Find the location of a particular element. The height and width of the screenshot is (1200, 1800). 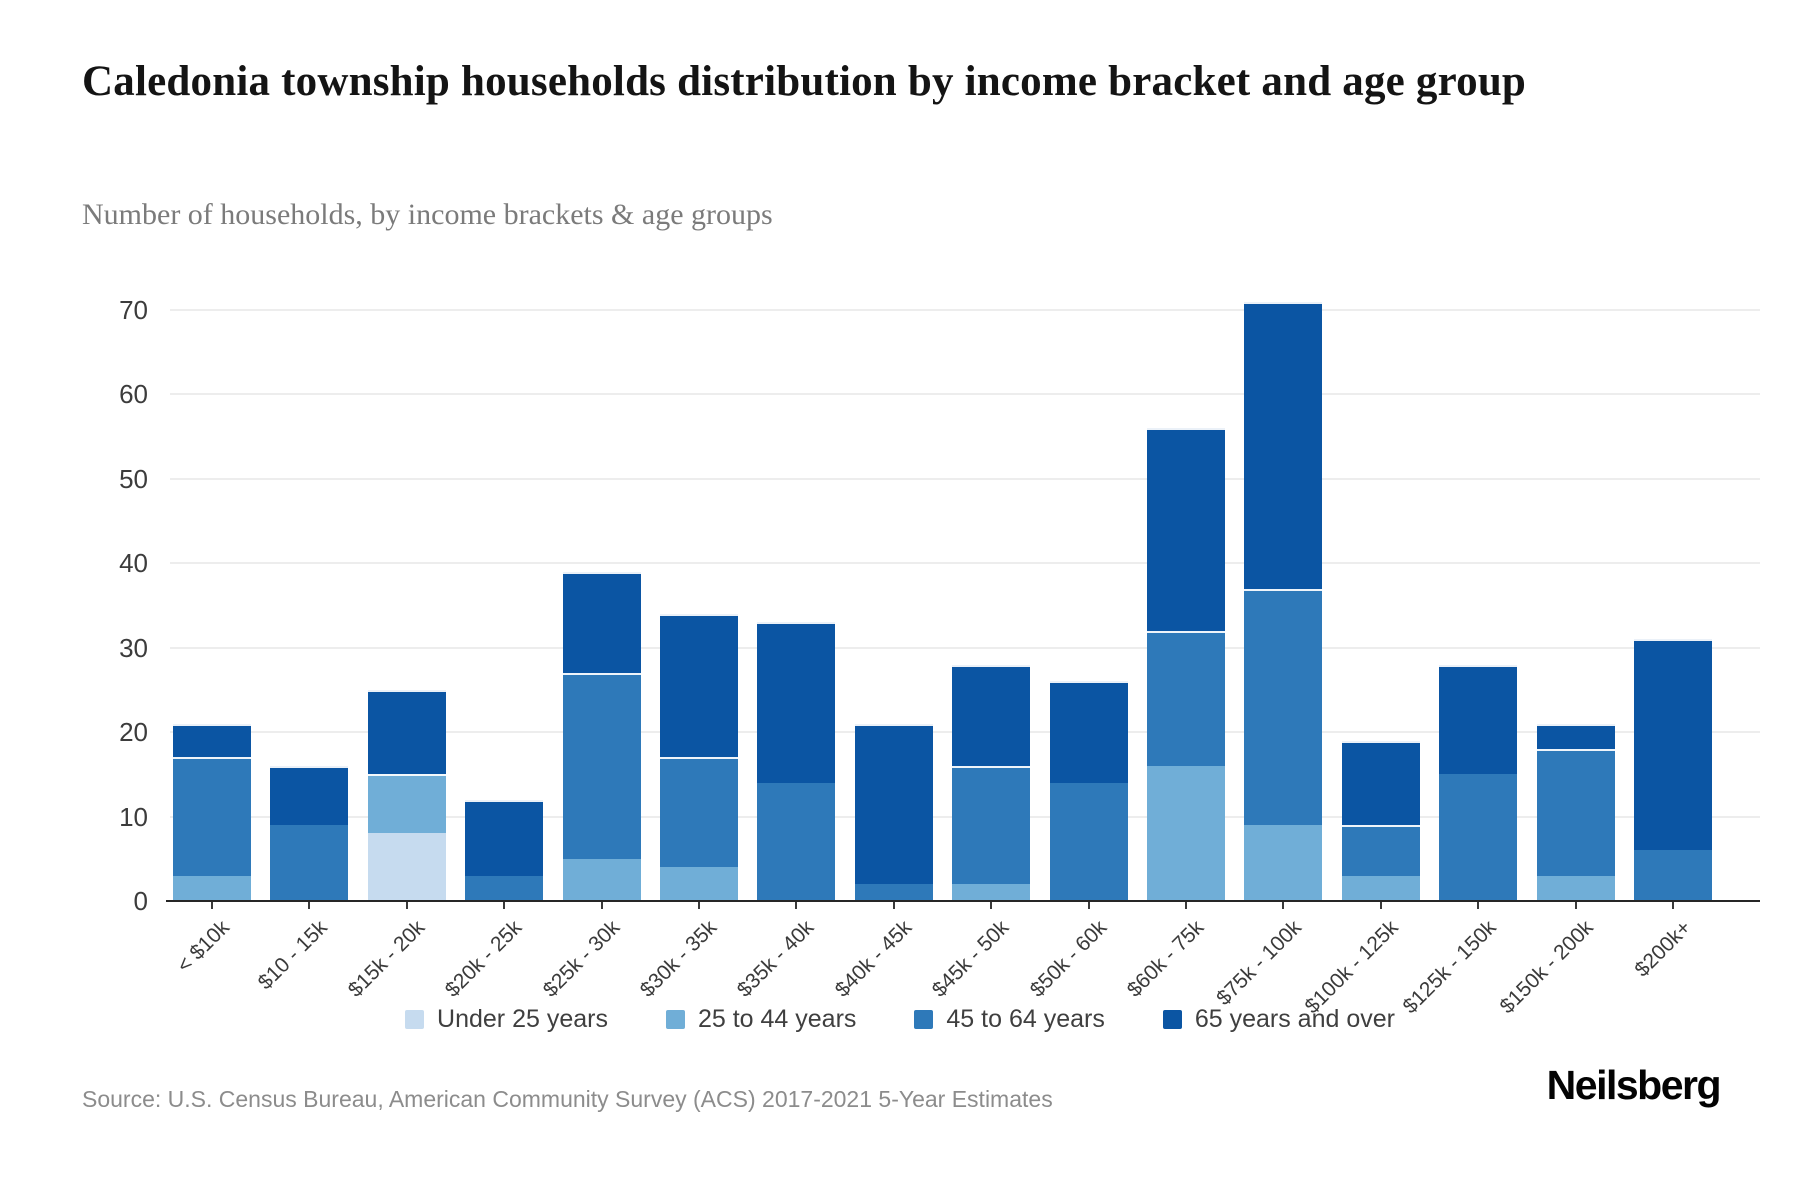

x-axis-tick-label: $200k+ is located at coordinates (1662, 949).